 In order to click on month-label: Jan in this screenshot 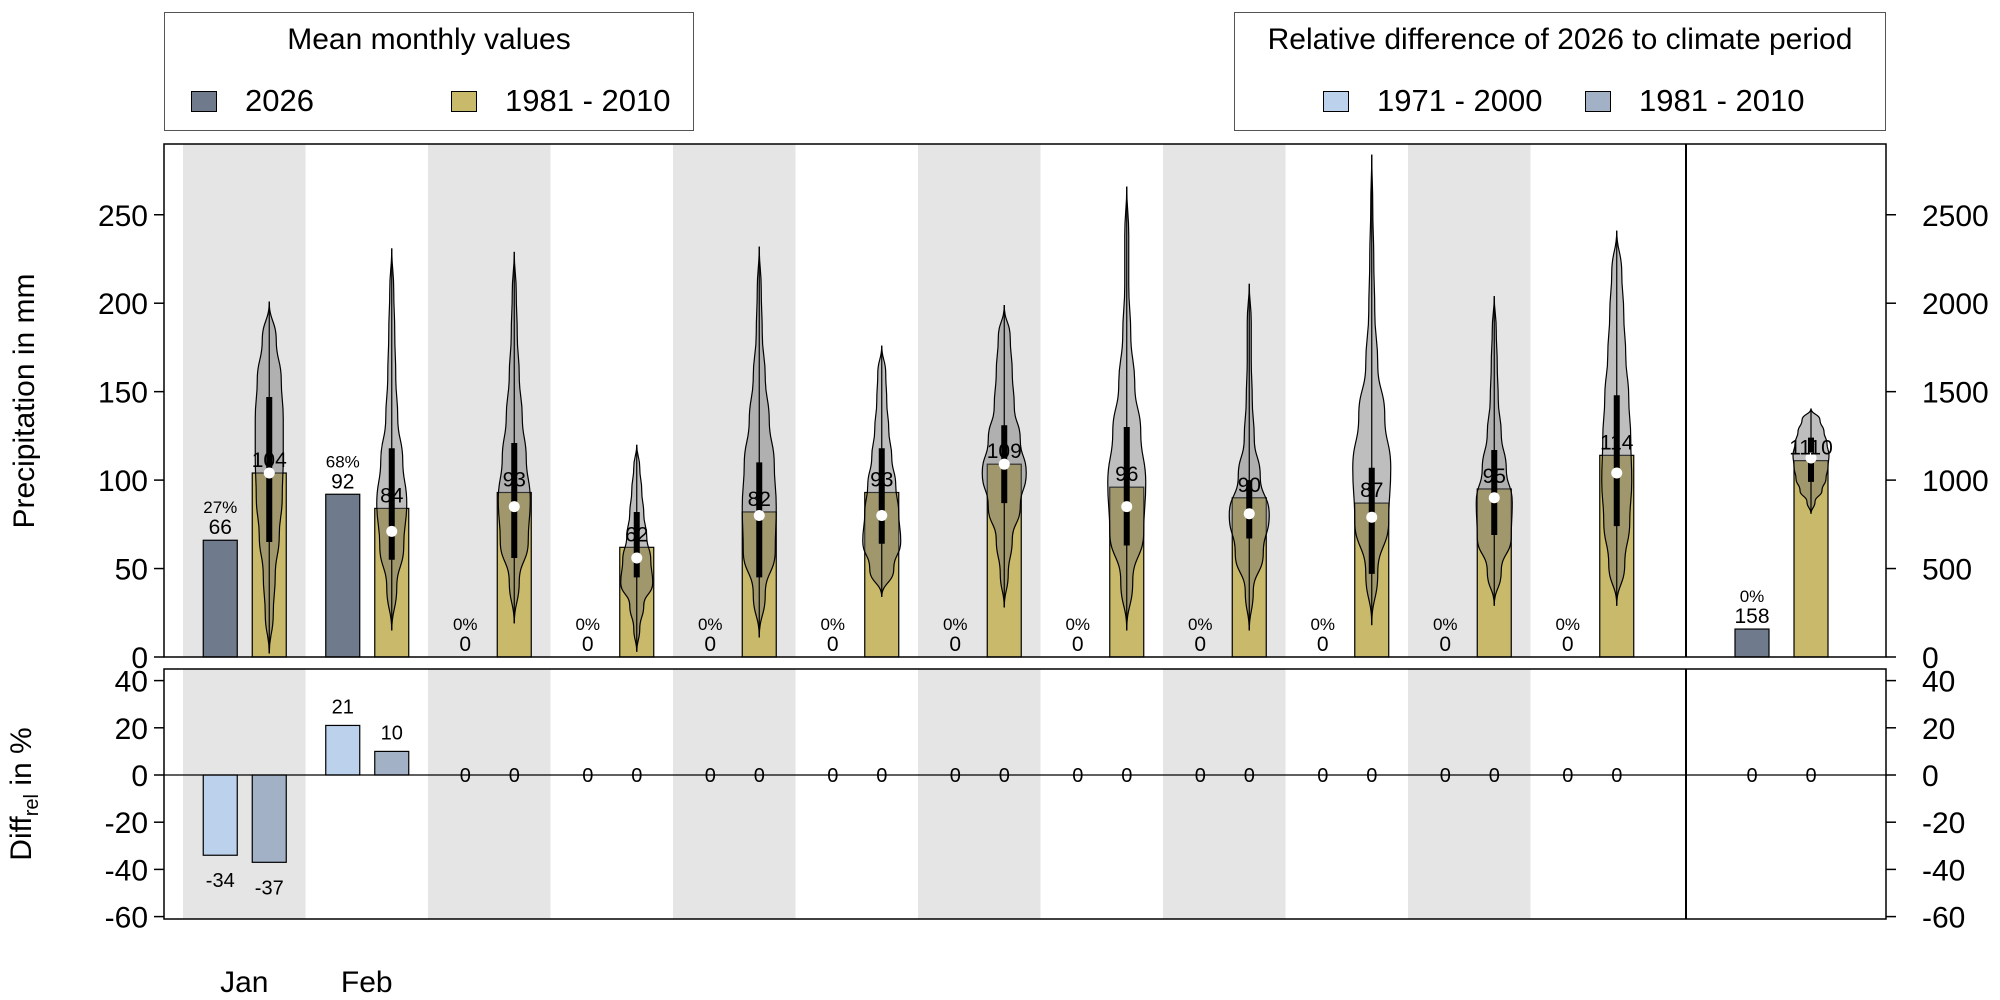, I will do `click(244, 982)`.